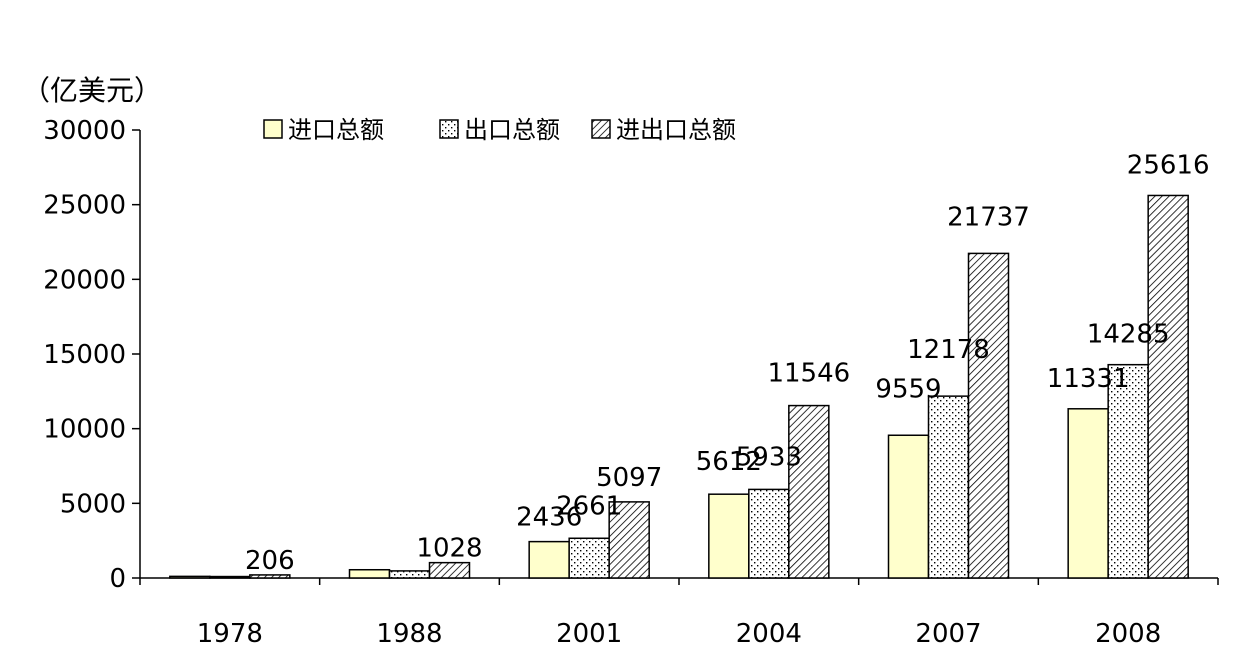 This screenshot has height=668, width=1242. I want to click on x-tick-label: 2004, so click(769, 634).